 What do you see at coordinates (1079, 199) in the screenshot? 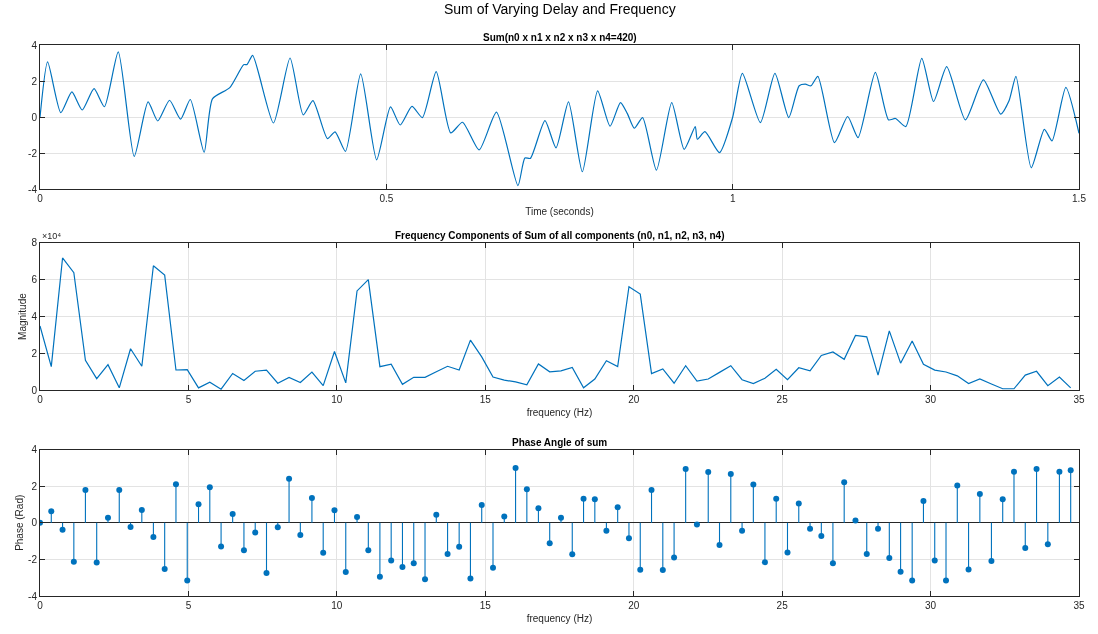
I see `x-tick-label: 1.5` at bounding box center [1079, 199].